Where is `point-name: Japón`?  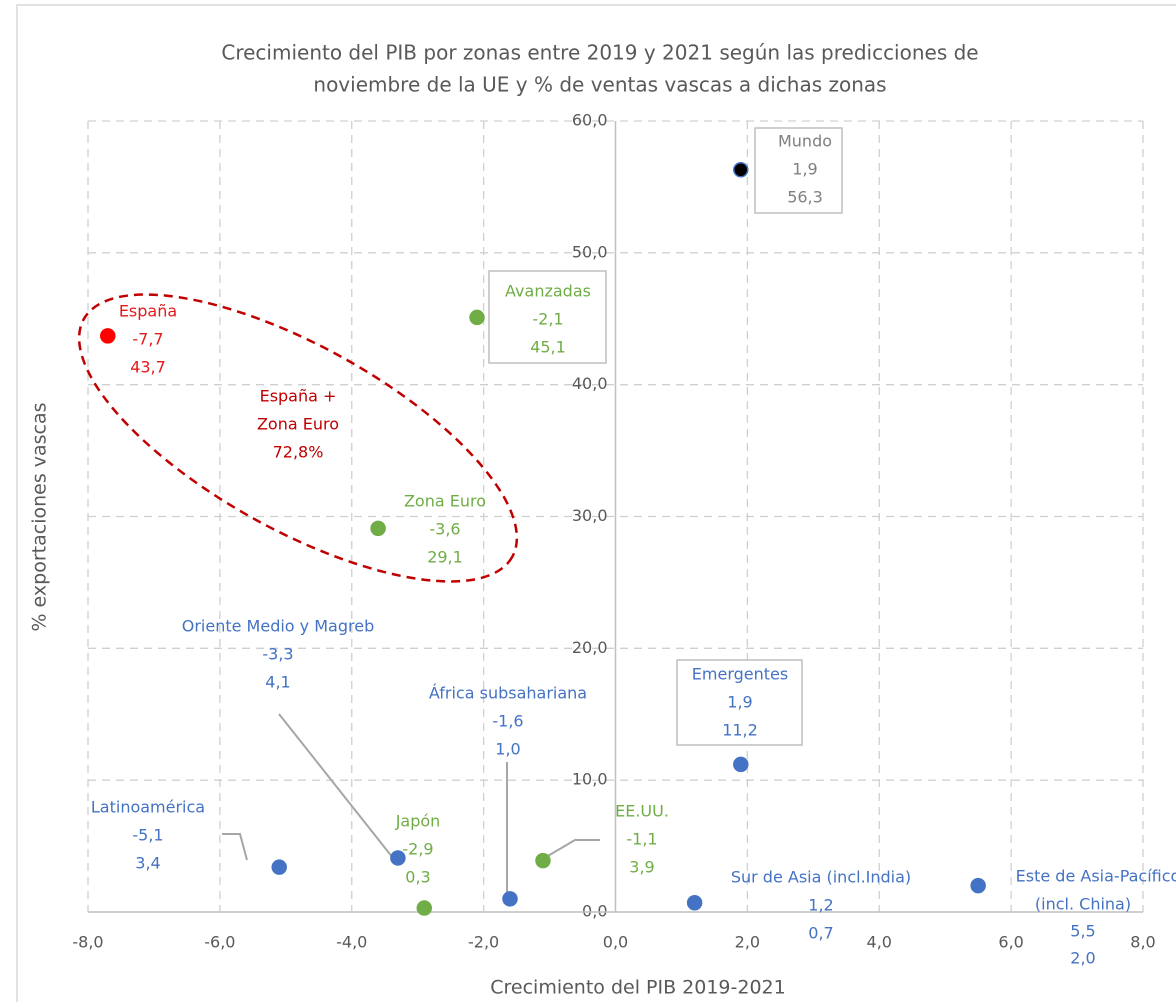
point-name: Japón is located at coordinates (418, 821).